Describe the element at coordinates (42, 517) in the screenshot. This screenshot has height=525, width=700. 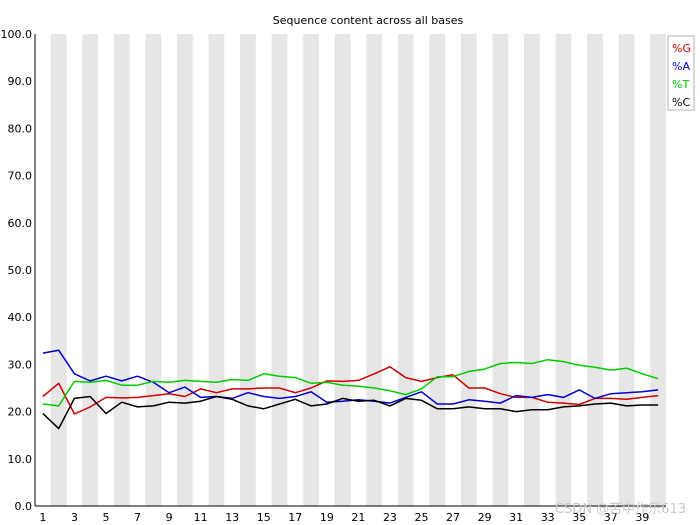
I see `x-tick-label: 1` at that location.